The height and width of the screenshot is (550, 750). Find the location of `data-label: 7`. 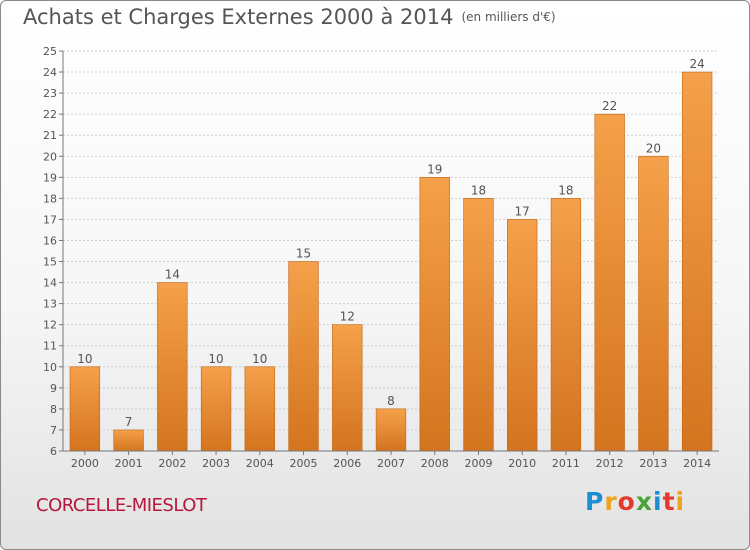

data-label: 7 is located at coordinates (129, 422).